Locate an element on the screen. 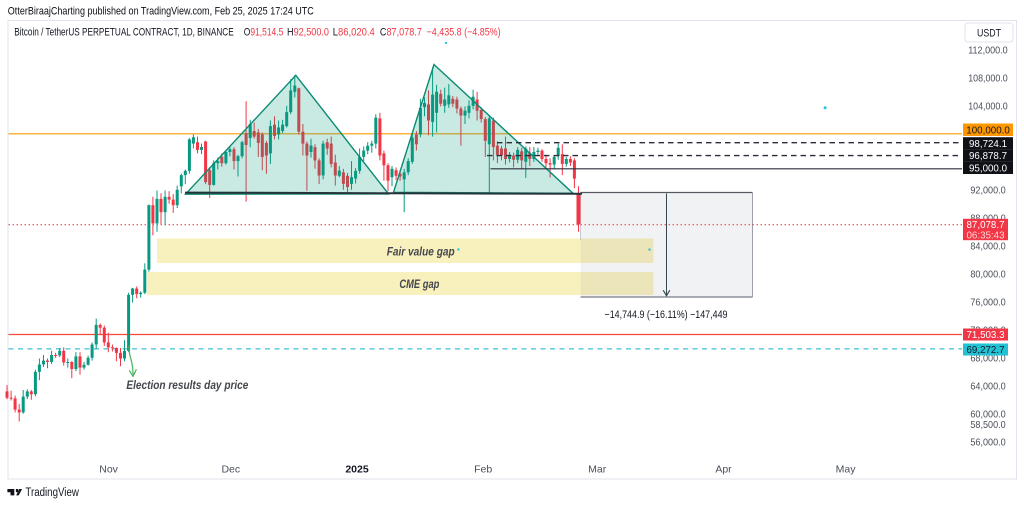 This screenshot has width=1024, height=506. svg-text: −14,744.9 (−16.11%) −147,449 is located at coordinates (666, 315).